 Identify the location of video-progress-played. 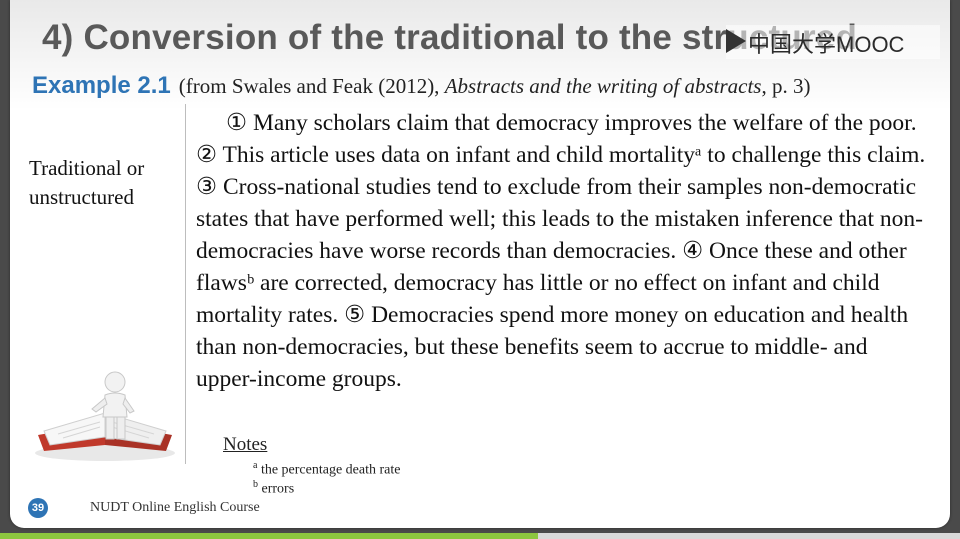
(269, 536).